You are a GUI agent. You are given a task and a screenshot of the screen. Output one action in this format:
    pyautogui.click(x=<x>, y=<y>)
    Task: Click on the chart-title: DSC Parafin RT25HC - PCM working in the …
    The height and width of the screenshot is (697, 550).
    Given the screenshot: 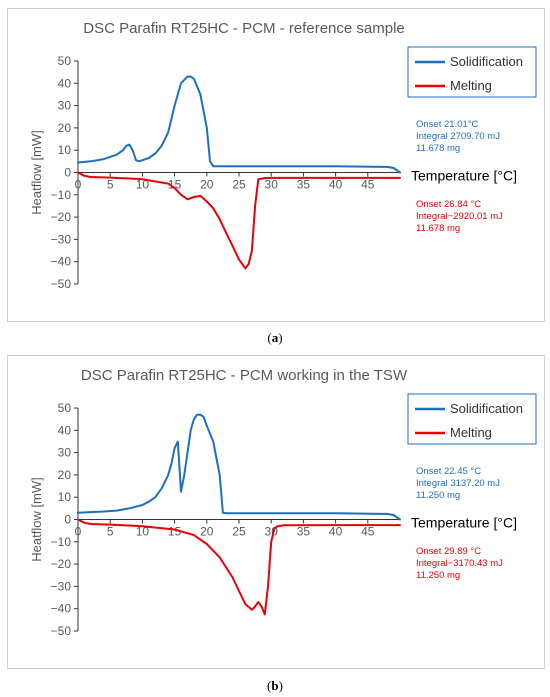 What is the action you would take?
    pyautogui.click(x=244, y=375)
    